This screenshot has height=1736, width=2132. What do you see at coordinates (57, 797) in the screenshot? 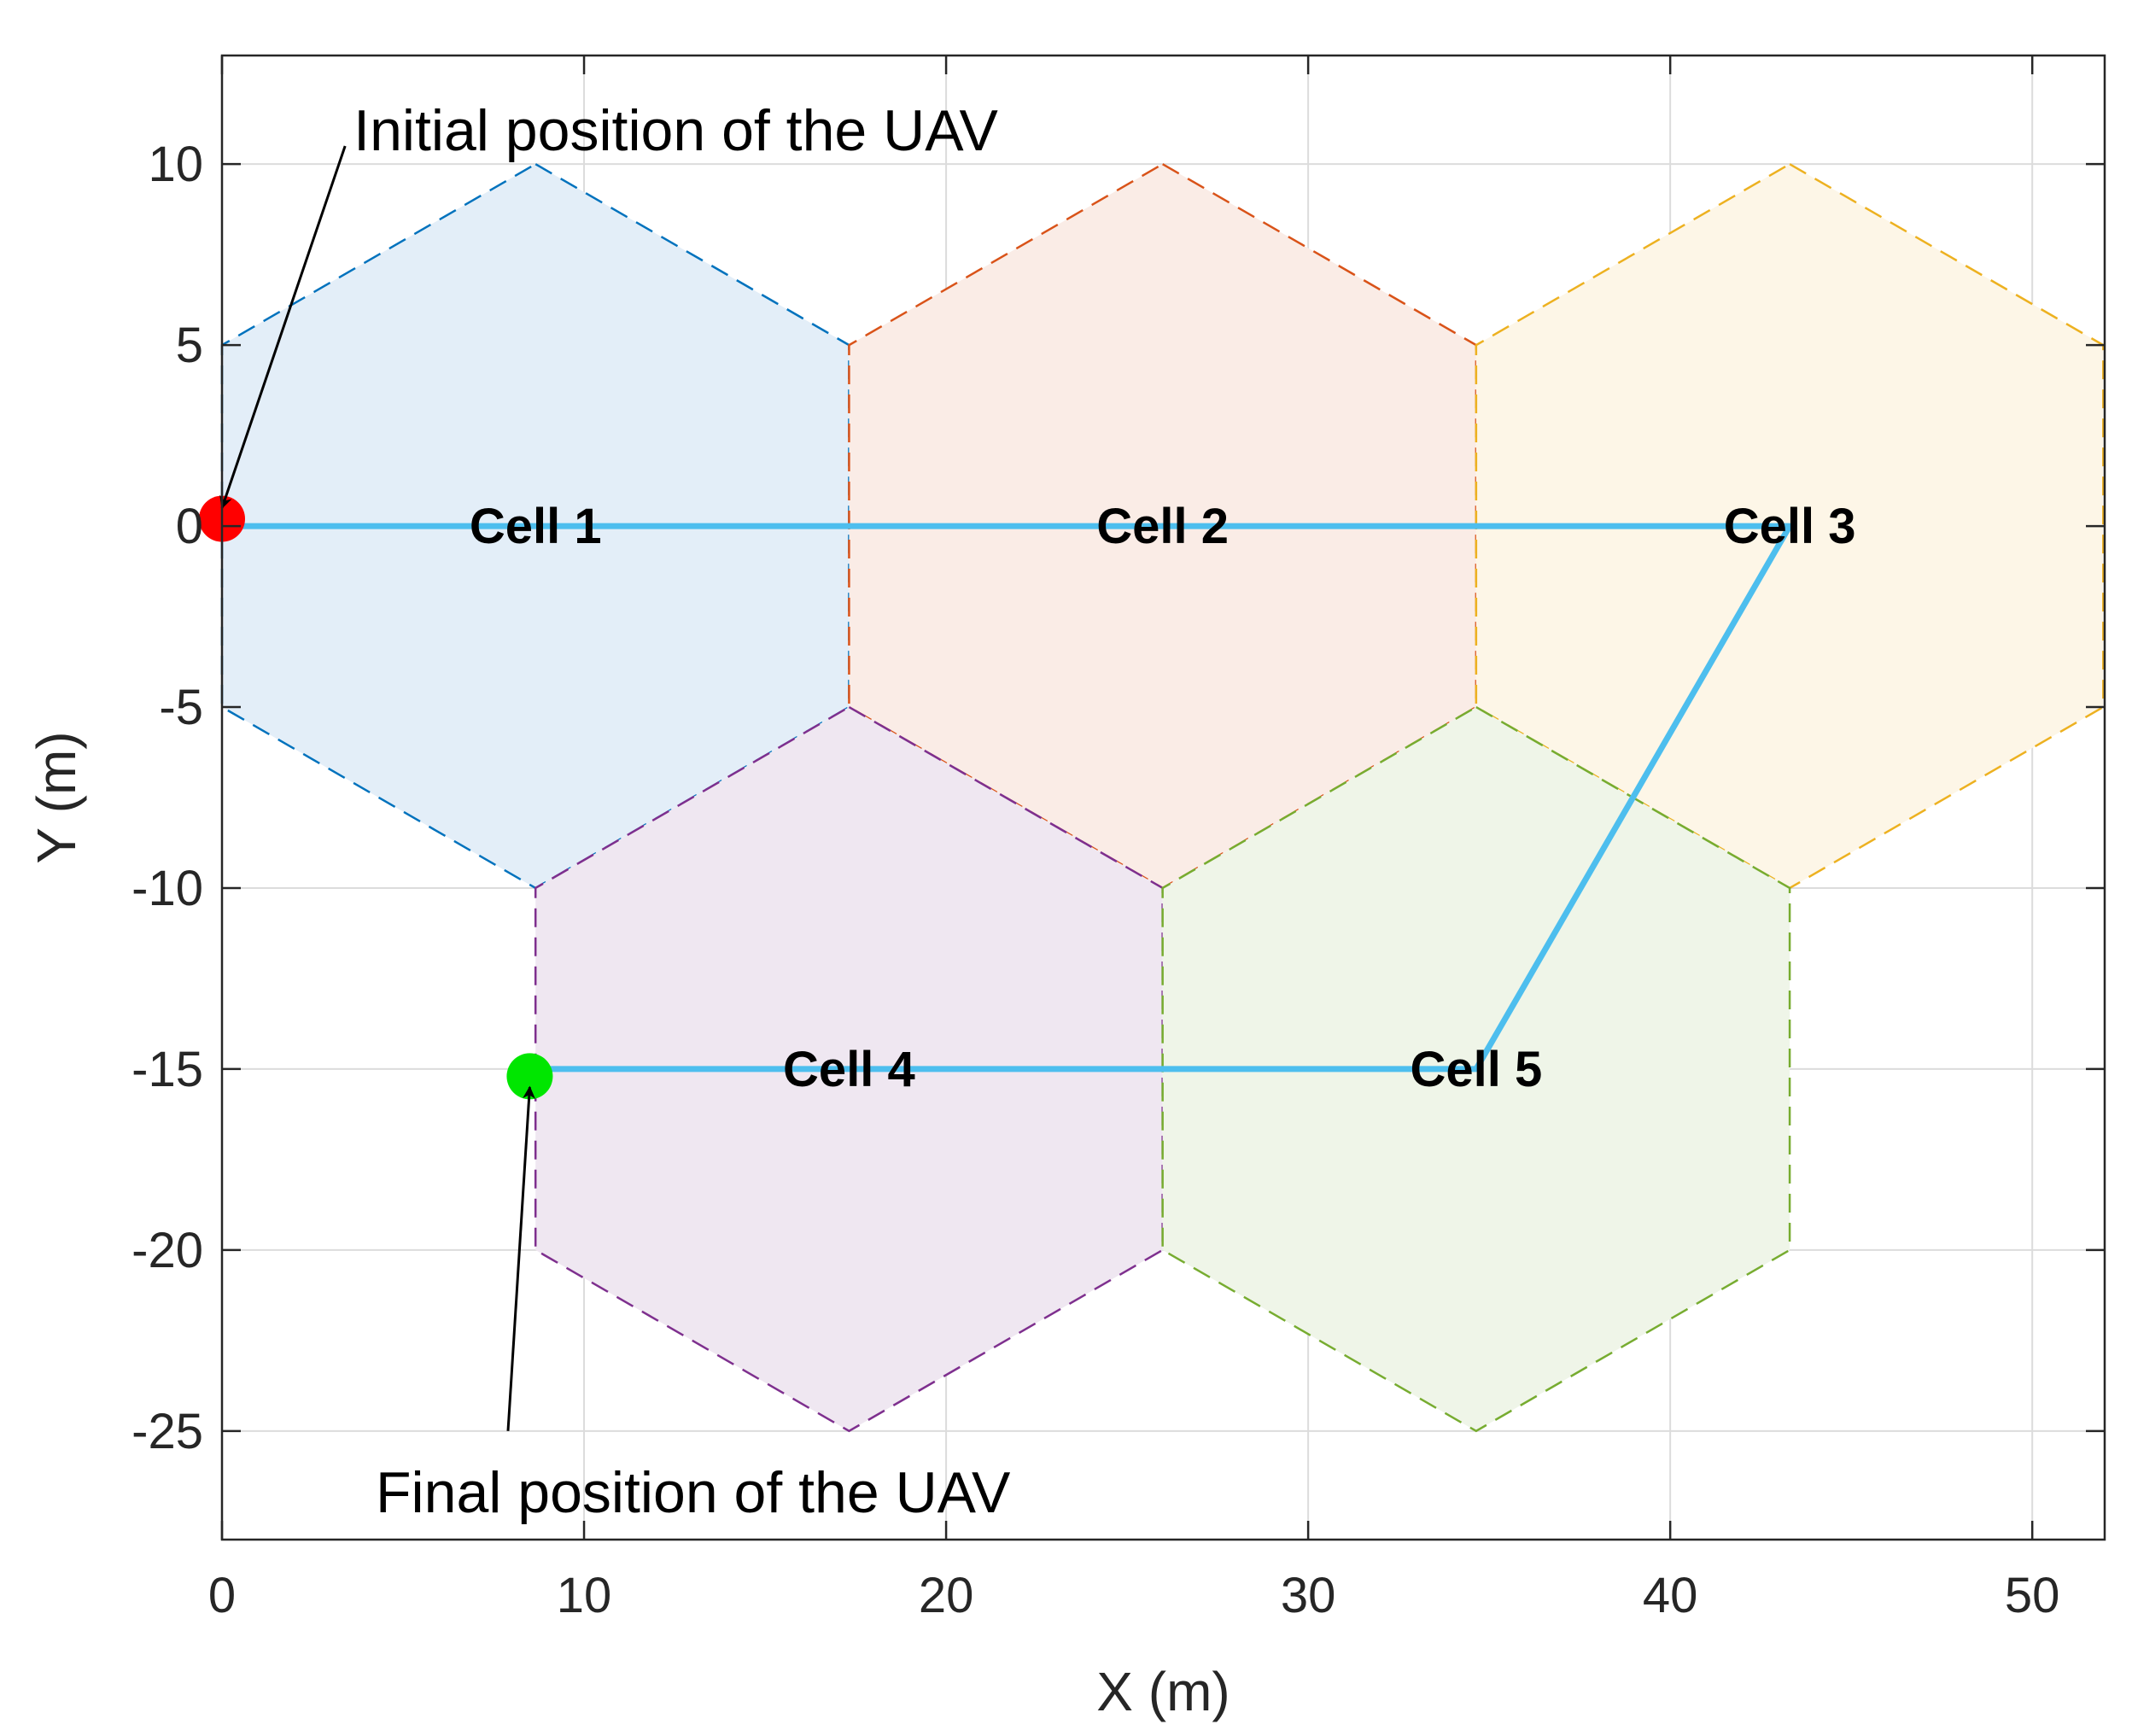
I see `y-axis-label: Y (m)` at bounding box center [57, 797].